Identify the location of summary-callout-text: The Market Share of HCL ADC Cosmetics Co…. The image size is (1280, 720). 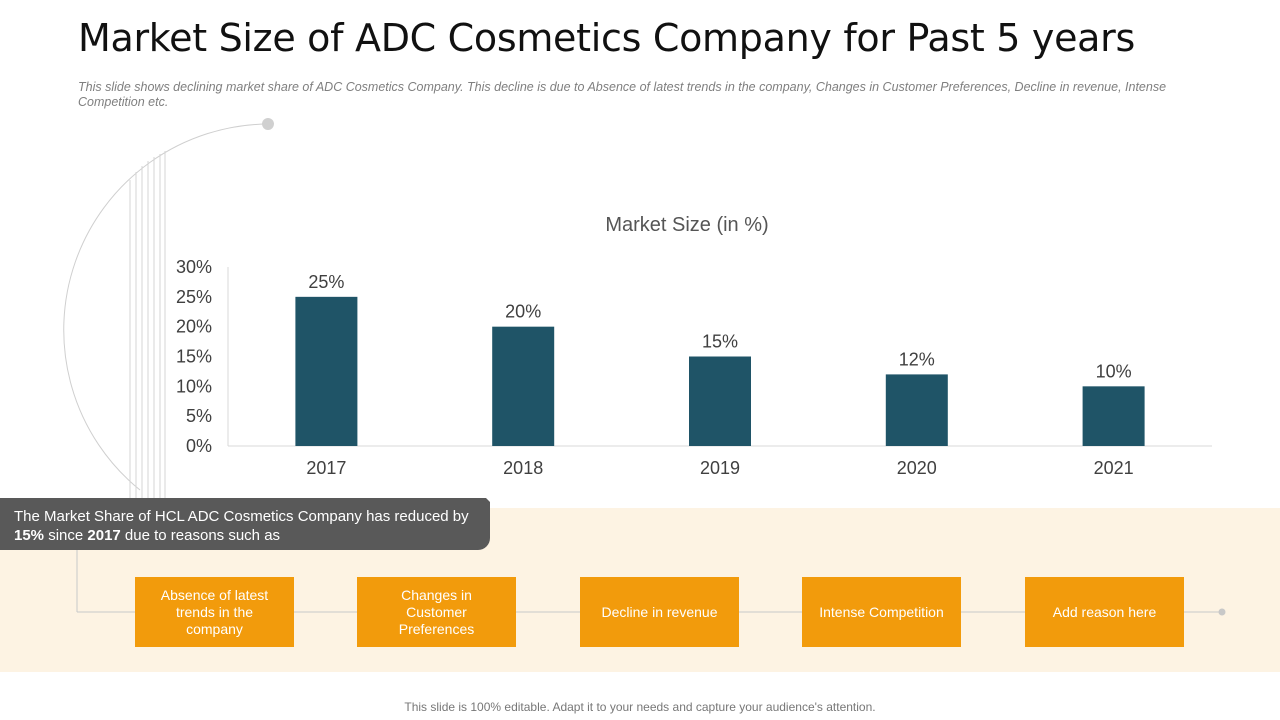
(241, 526).